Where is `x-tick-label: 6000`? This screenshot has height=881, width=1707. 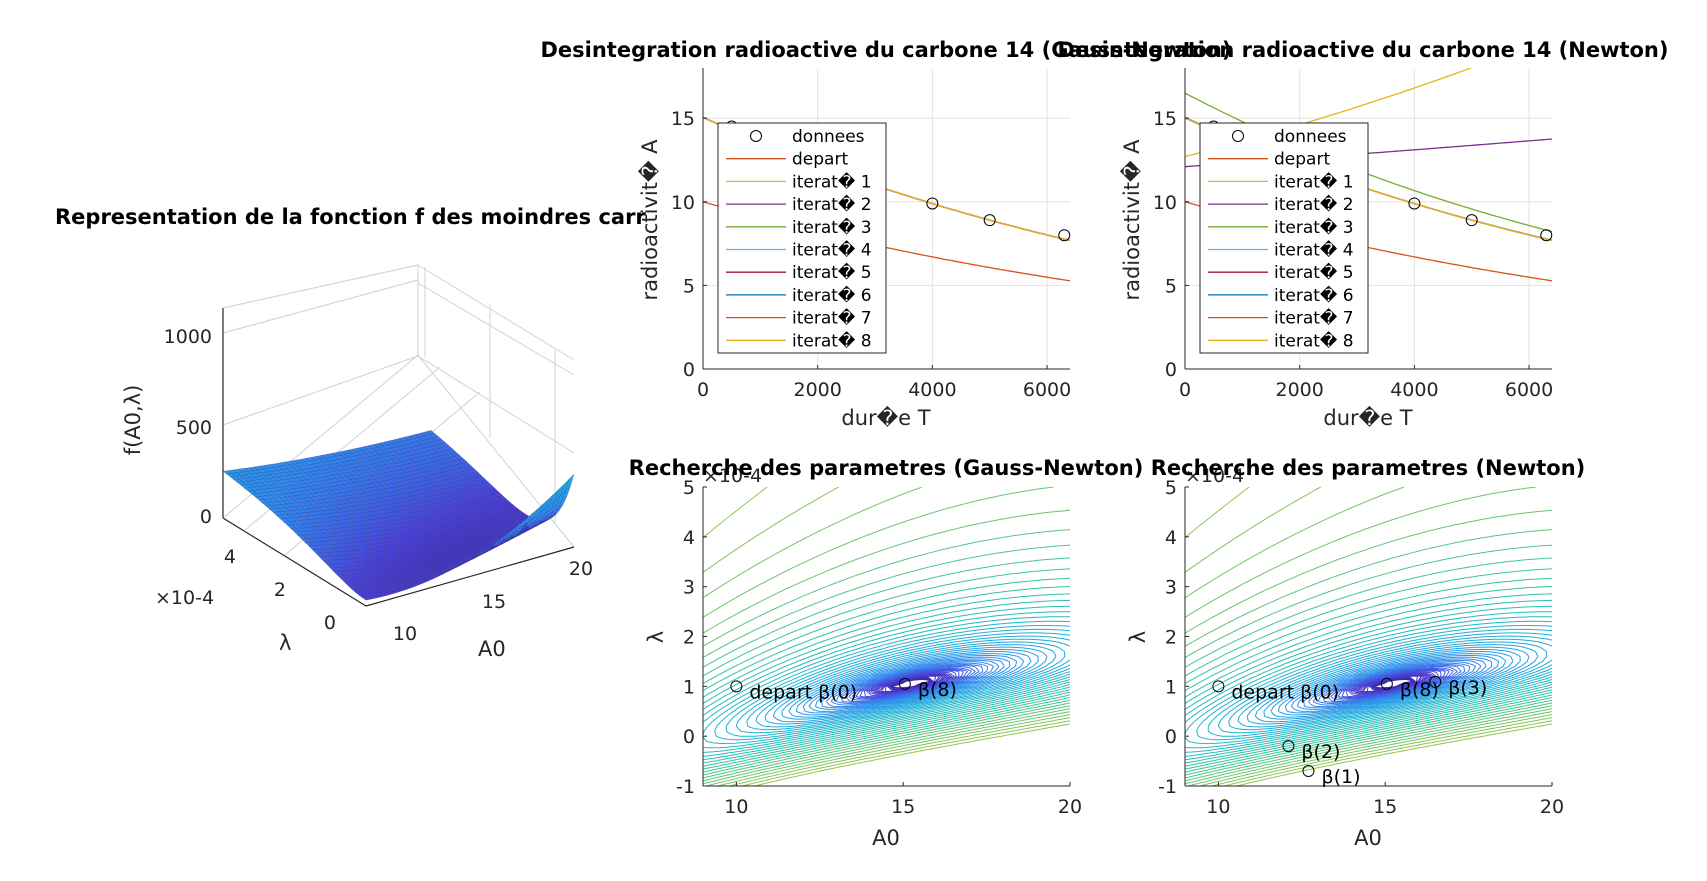 x-tick-label: 6000 is located at coordinates (1047, 390).